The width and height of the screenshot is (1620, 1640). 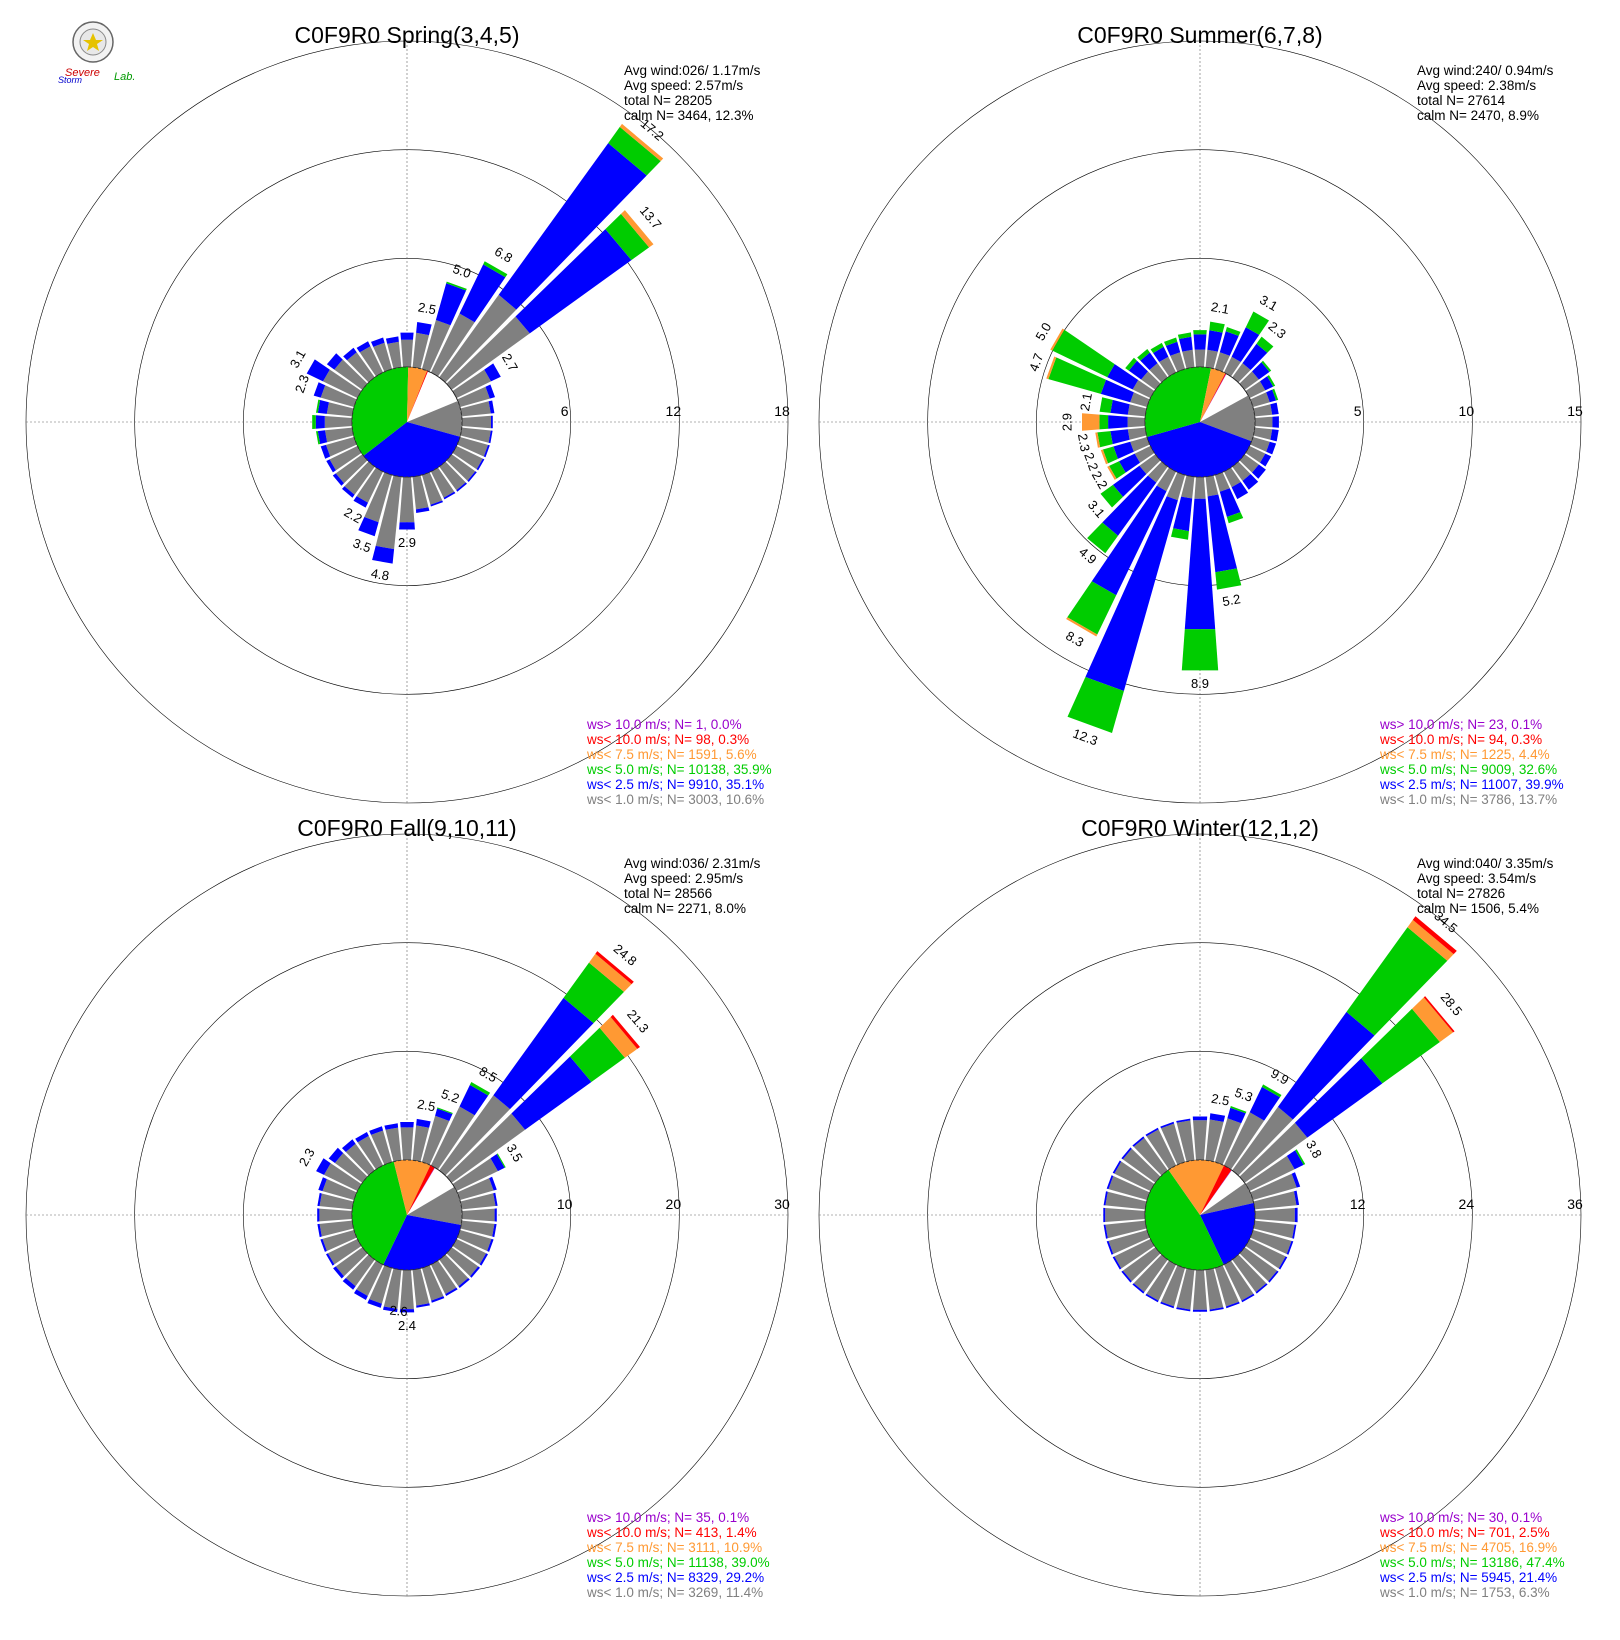 What do you see at coordinates (1461, 893) in the screenshot?
I see `stat-line: total N= 27826` at bounding box center [1461, 893].